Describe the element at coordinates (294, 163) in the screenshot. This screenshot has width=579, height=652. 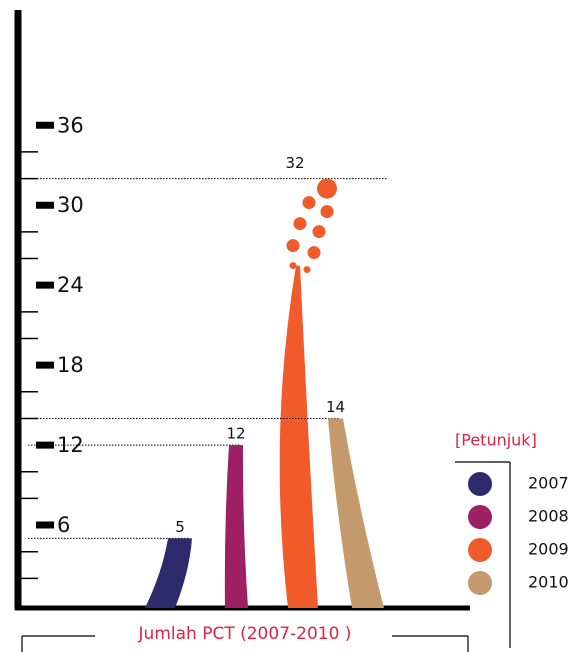
I see `value-label: 32` at that location.